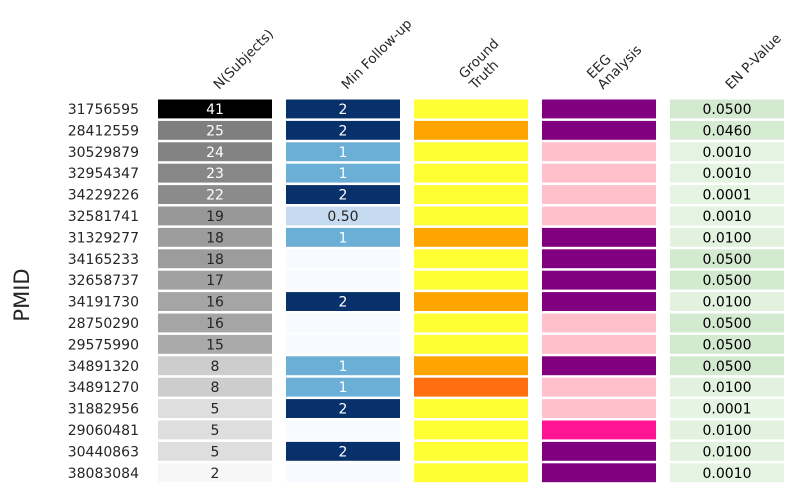 Image resolution: width=793 pixels, height=493 pixels. Describe the element at coordinates (103, 388) in the screenshot. I see `row-label-pmid: 34891270` at that location.